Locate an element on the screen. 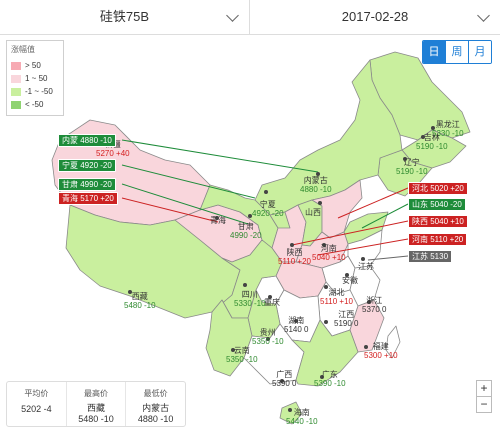 The image size is (500, 430). province-label: 西藏 5480 -10 is located at coordinates (140, 301).